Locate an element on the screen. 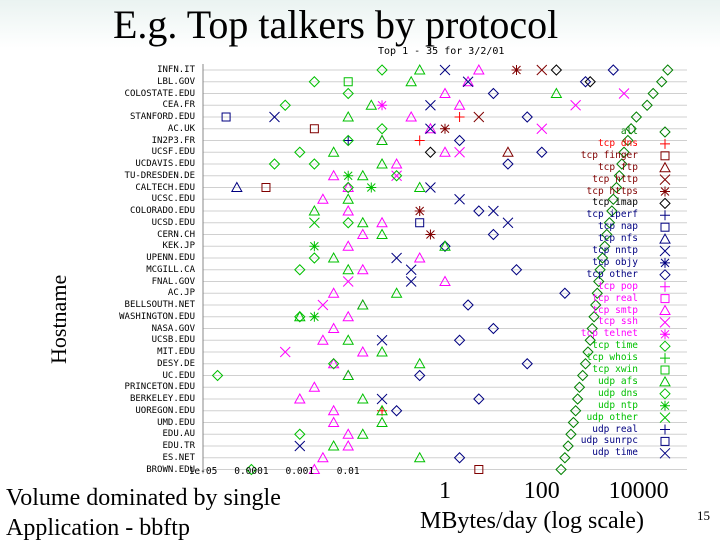 Image resolution: width=720 pixels, height=543 pixels. hostname-label: AC.UK is located at coordinates (181, 128).